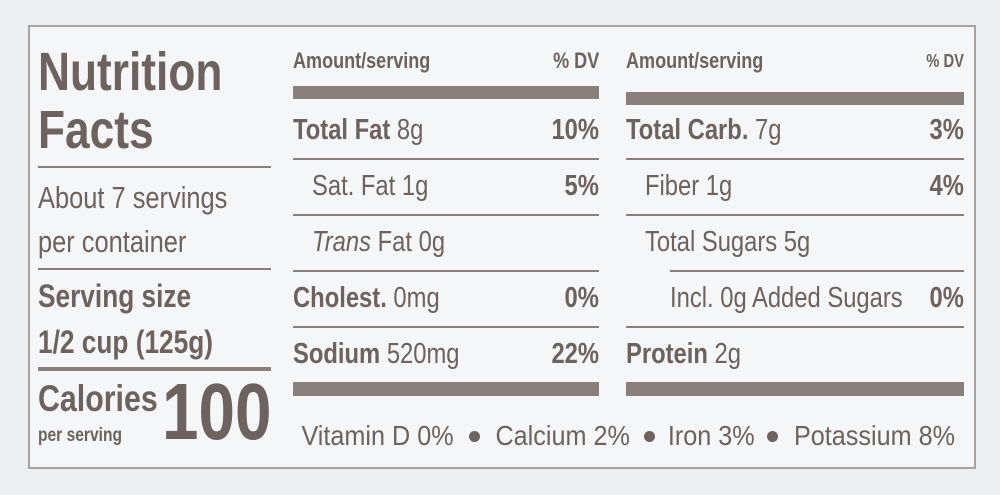  What do you see at coordinates (216, 411) in the screenshot?
I see `calories-value: 100` at bounding box center [216, 411].